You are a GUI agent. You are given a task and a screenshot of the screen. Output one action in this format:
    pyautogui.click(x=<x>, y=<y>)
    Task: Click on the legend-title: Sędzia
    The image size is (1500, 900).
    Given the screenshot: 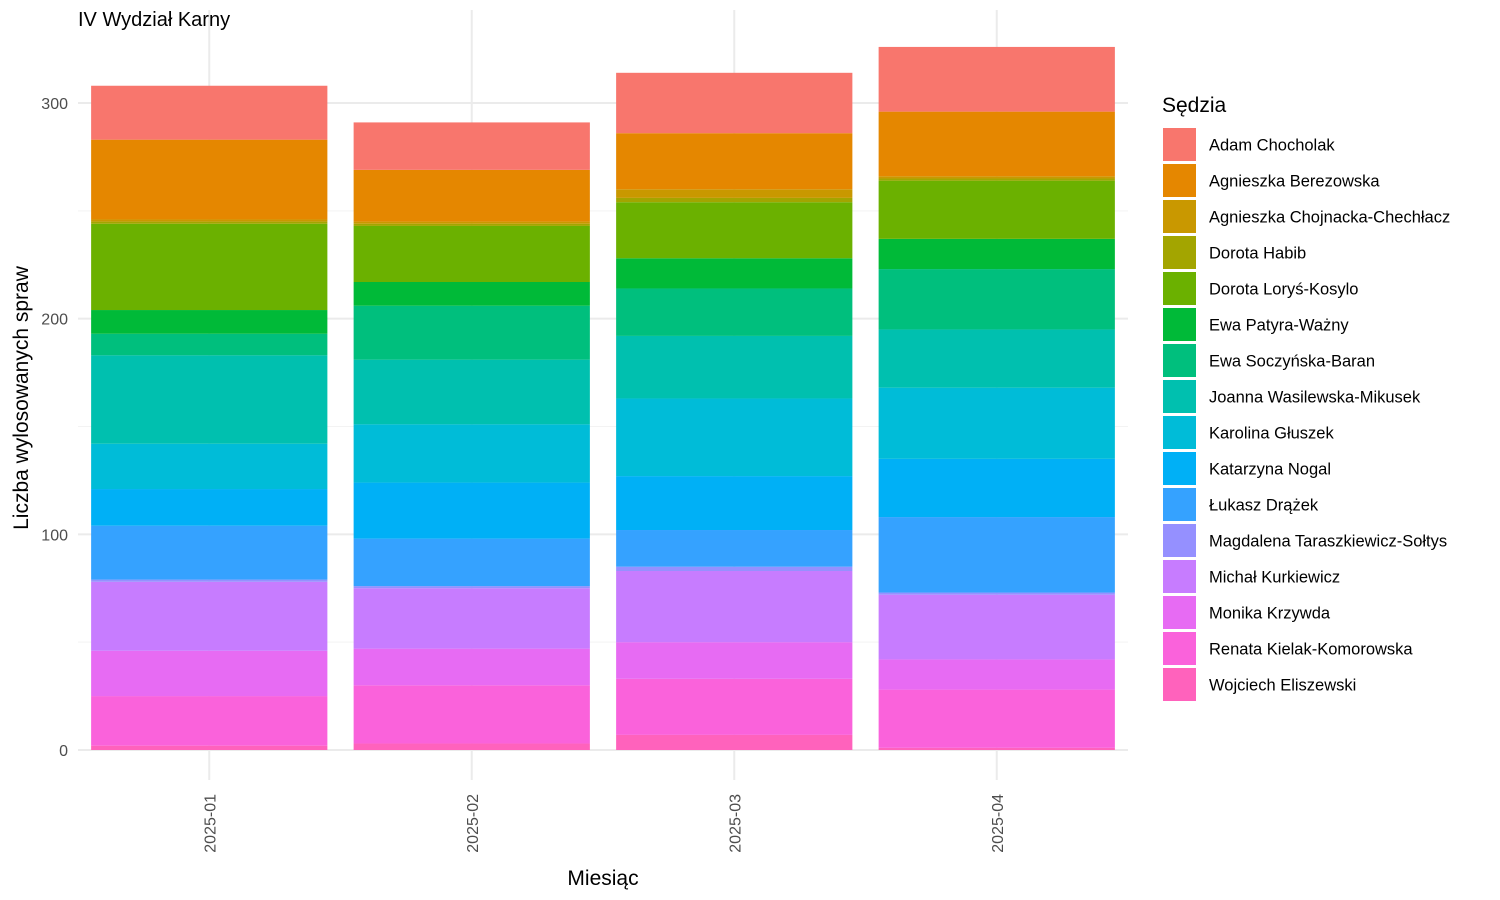 What is the action you would take?
    pyautogui.click(x=1194, y=105)
    